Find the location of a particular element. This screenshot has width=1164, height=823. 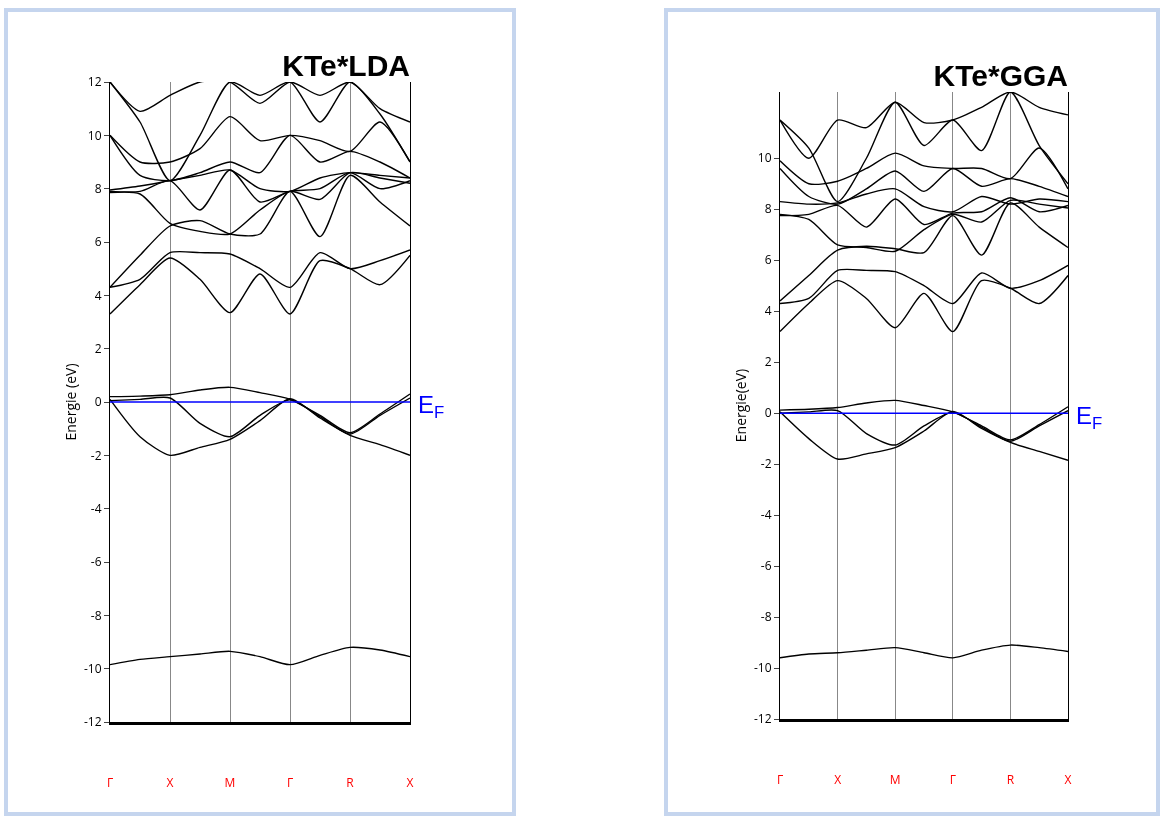

y-axis-title: Energie (eV) is located at coordinates (70, 402).